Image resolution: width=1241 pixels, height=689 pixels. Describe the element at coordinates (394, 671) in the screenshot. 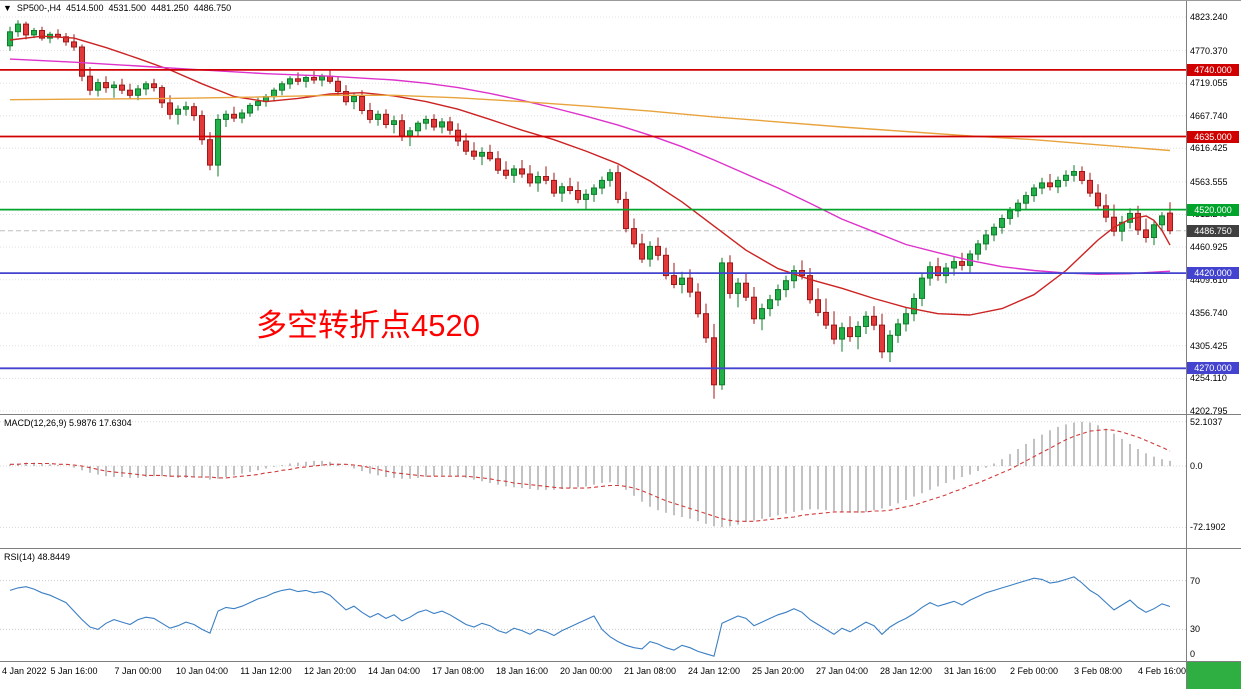

I see `time-axis-label: 14 Jan 04:00` at that location.